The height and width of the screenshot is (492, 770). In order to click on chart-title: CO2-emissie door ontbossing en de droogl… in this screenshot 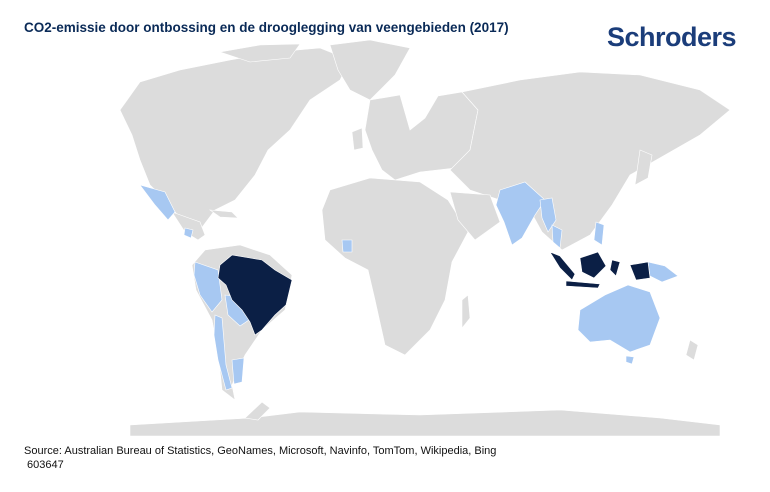, I will do `click(266, 27)`.